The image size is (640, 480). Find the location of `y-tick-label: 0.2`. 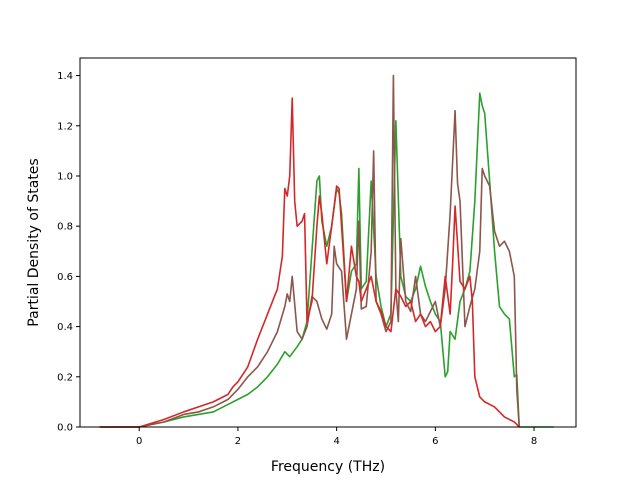

y-tick-label: 0.2 is located at coordinates (65, 377).